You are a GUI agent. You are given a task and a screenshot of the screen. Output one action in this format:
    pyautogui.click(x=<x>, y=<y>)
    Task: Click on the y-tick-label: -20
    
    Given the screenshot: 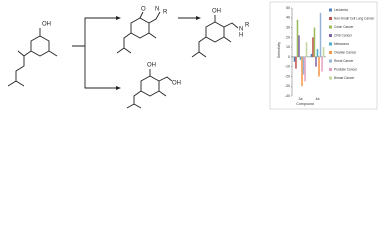 What is the action you would take?
    pyautogui.click(x=287, y=76)
    